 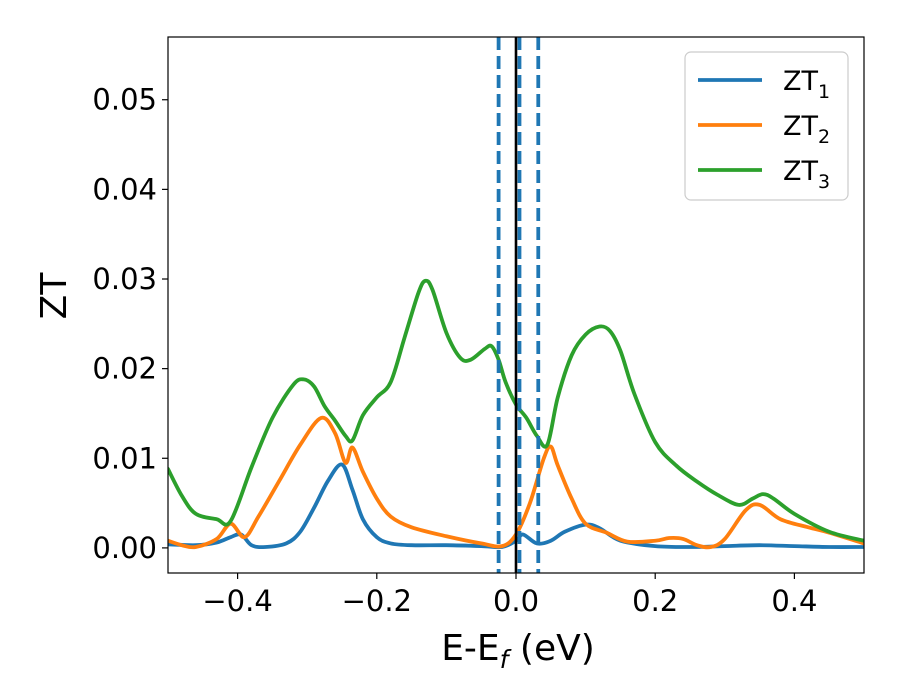 What do you see at coordinates (124, 189) in the screenshot?
I see `y-tick-label: 0.04` at bounding box center [124, 189].